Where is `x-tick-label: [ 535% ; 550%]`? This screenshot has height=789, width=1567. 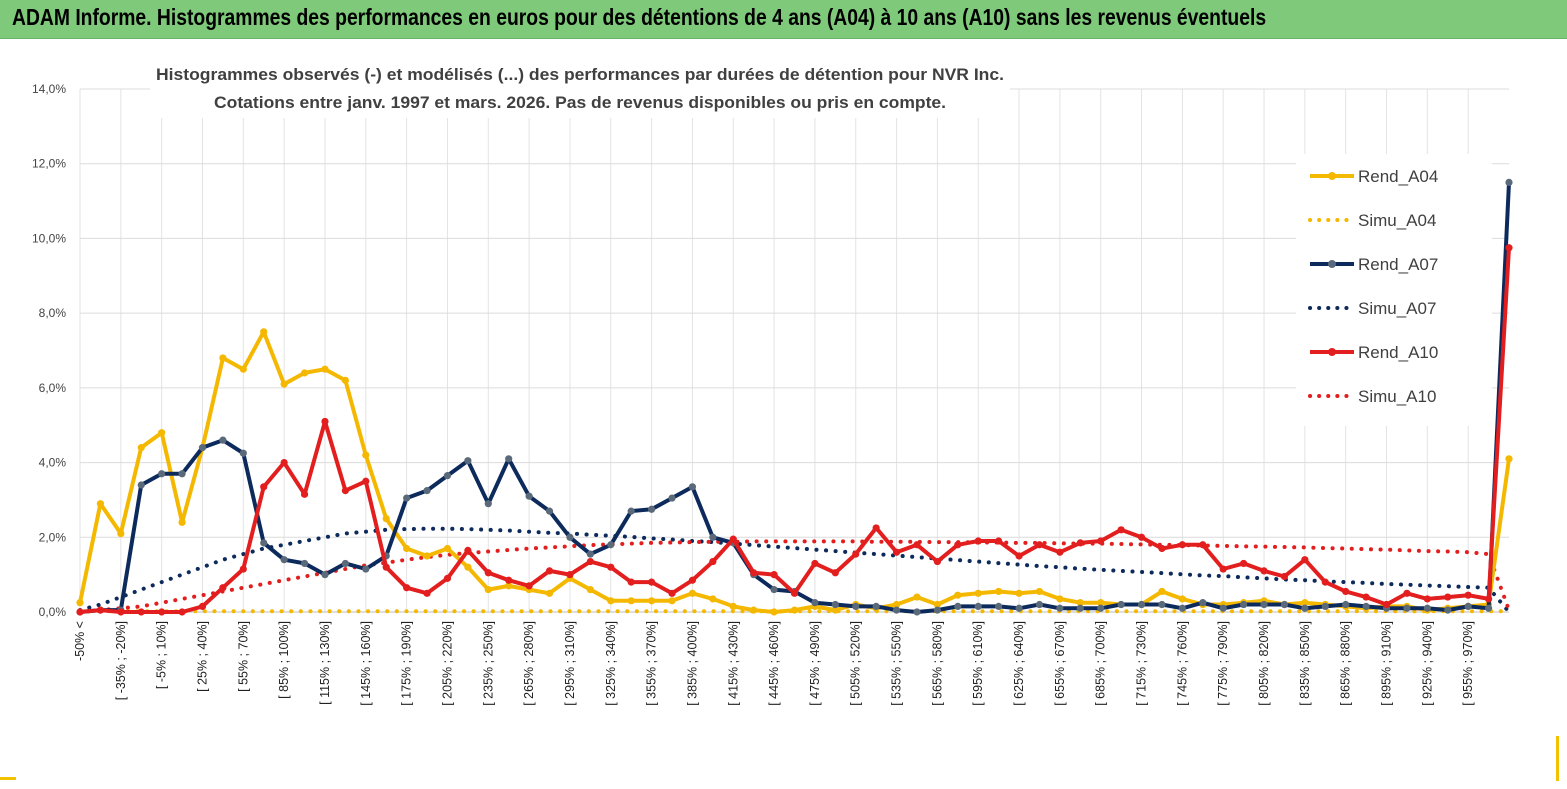 x-tick-label: [ 535% ; 550%] is located at coordinates (897, 663).